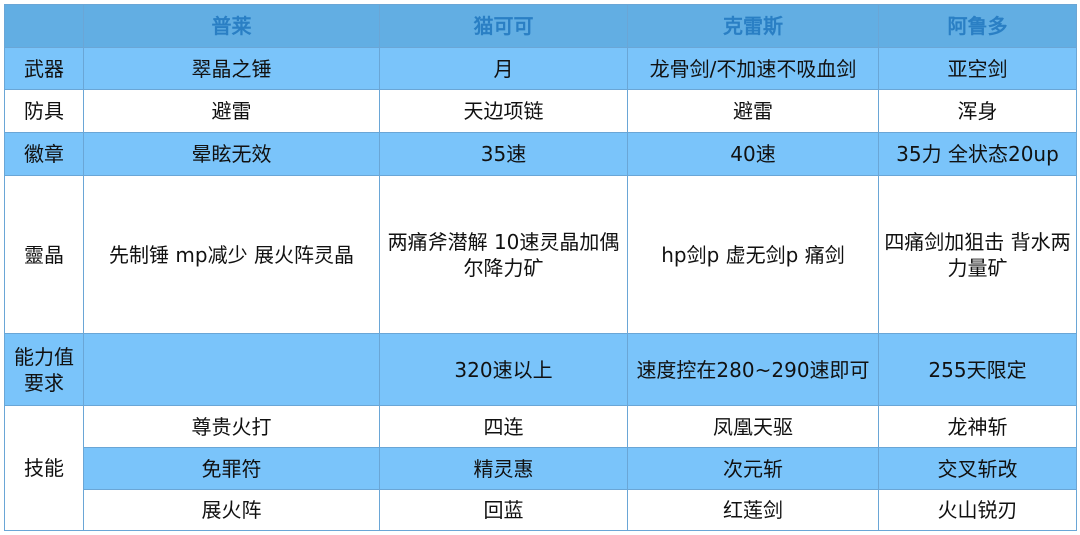 The image size is (1080, 535). What do you see at coordinates (231, 68) in the screenshot?
I see `cell: 翠晶之锤` at bounding box center [231, 68].